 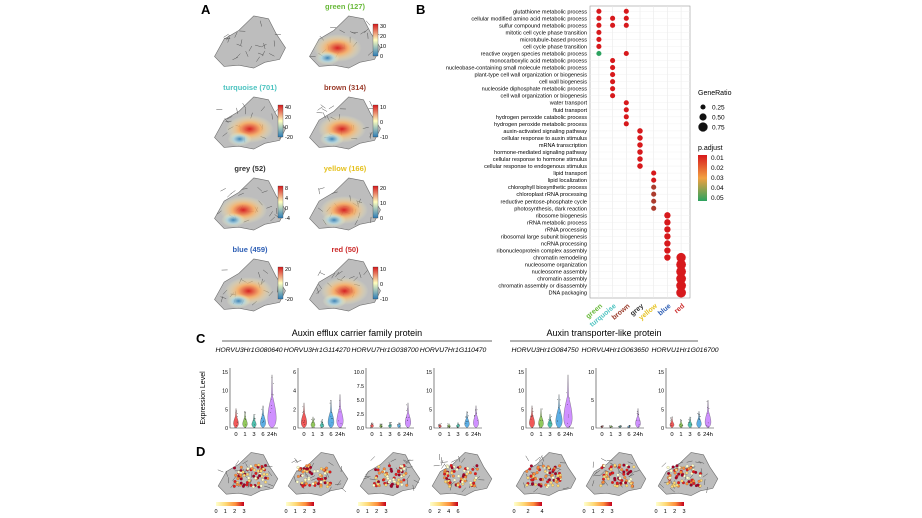 I want to click on timepoint-label: 6, so click(x=628, y=435).